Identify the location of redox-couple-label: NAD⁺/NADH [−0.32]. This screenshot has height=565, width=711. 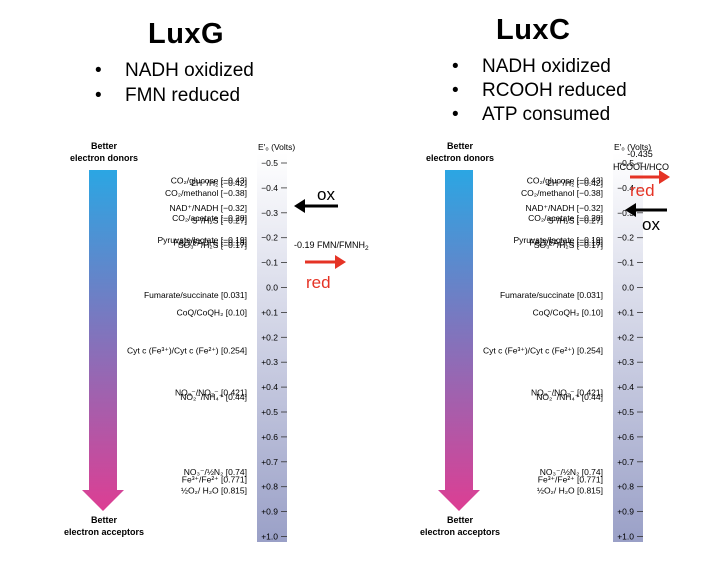
(564, 208).